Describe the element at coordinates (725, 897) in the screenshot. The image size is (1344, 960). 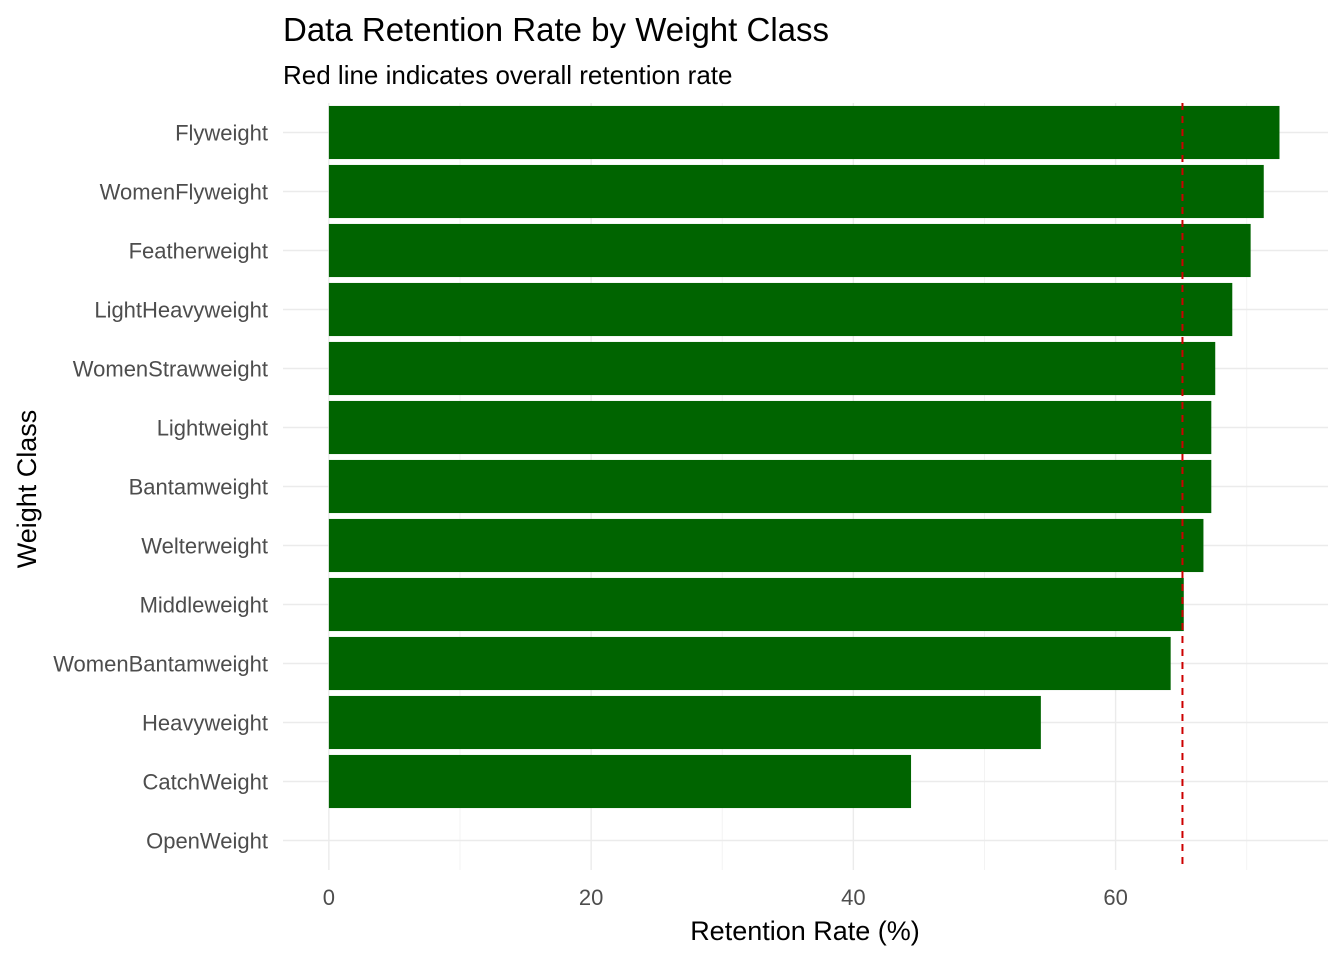
I see `x-tick-labels: 0 20 40 60` at that location.